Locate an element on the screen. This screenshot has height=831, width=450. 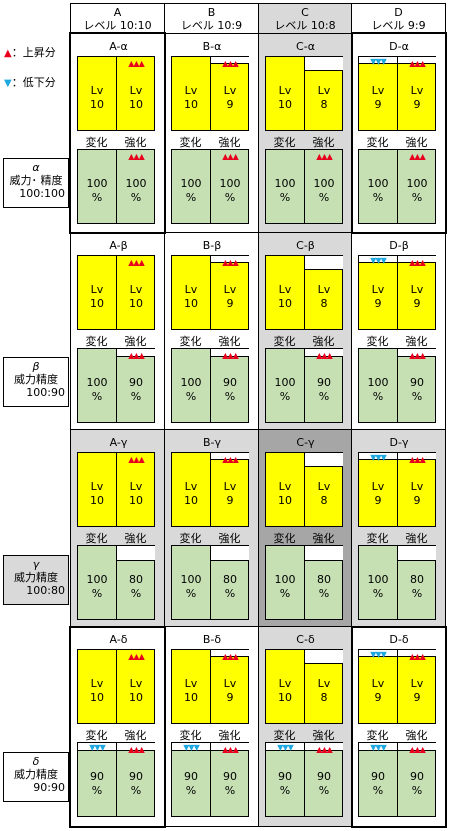
cell-d-1: D-α ▼▼▼ Lv 9 ▲▲▲ Lv 9 変化 強化 100% ▲▲▲ 100% is located at coordinates (399, 133).